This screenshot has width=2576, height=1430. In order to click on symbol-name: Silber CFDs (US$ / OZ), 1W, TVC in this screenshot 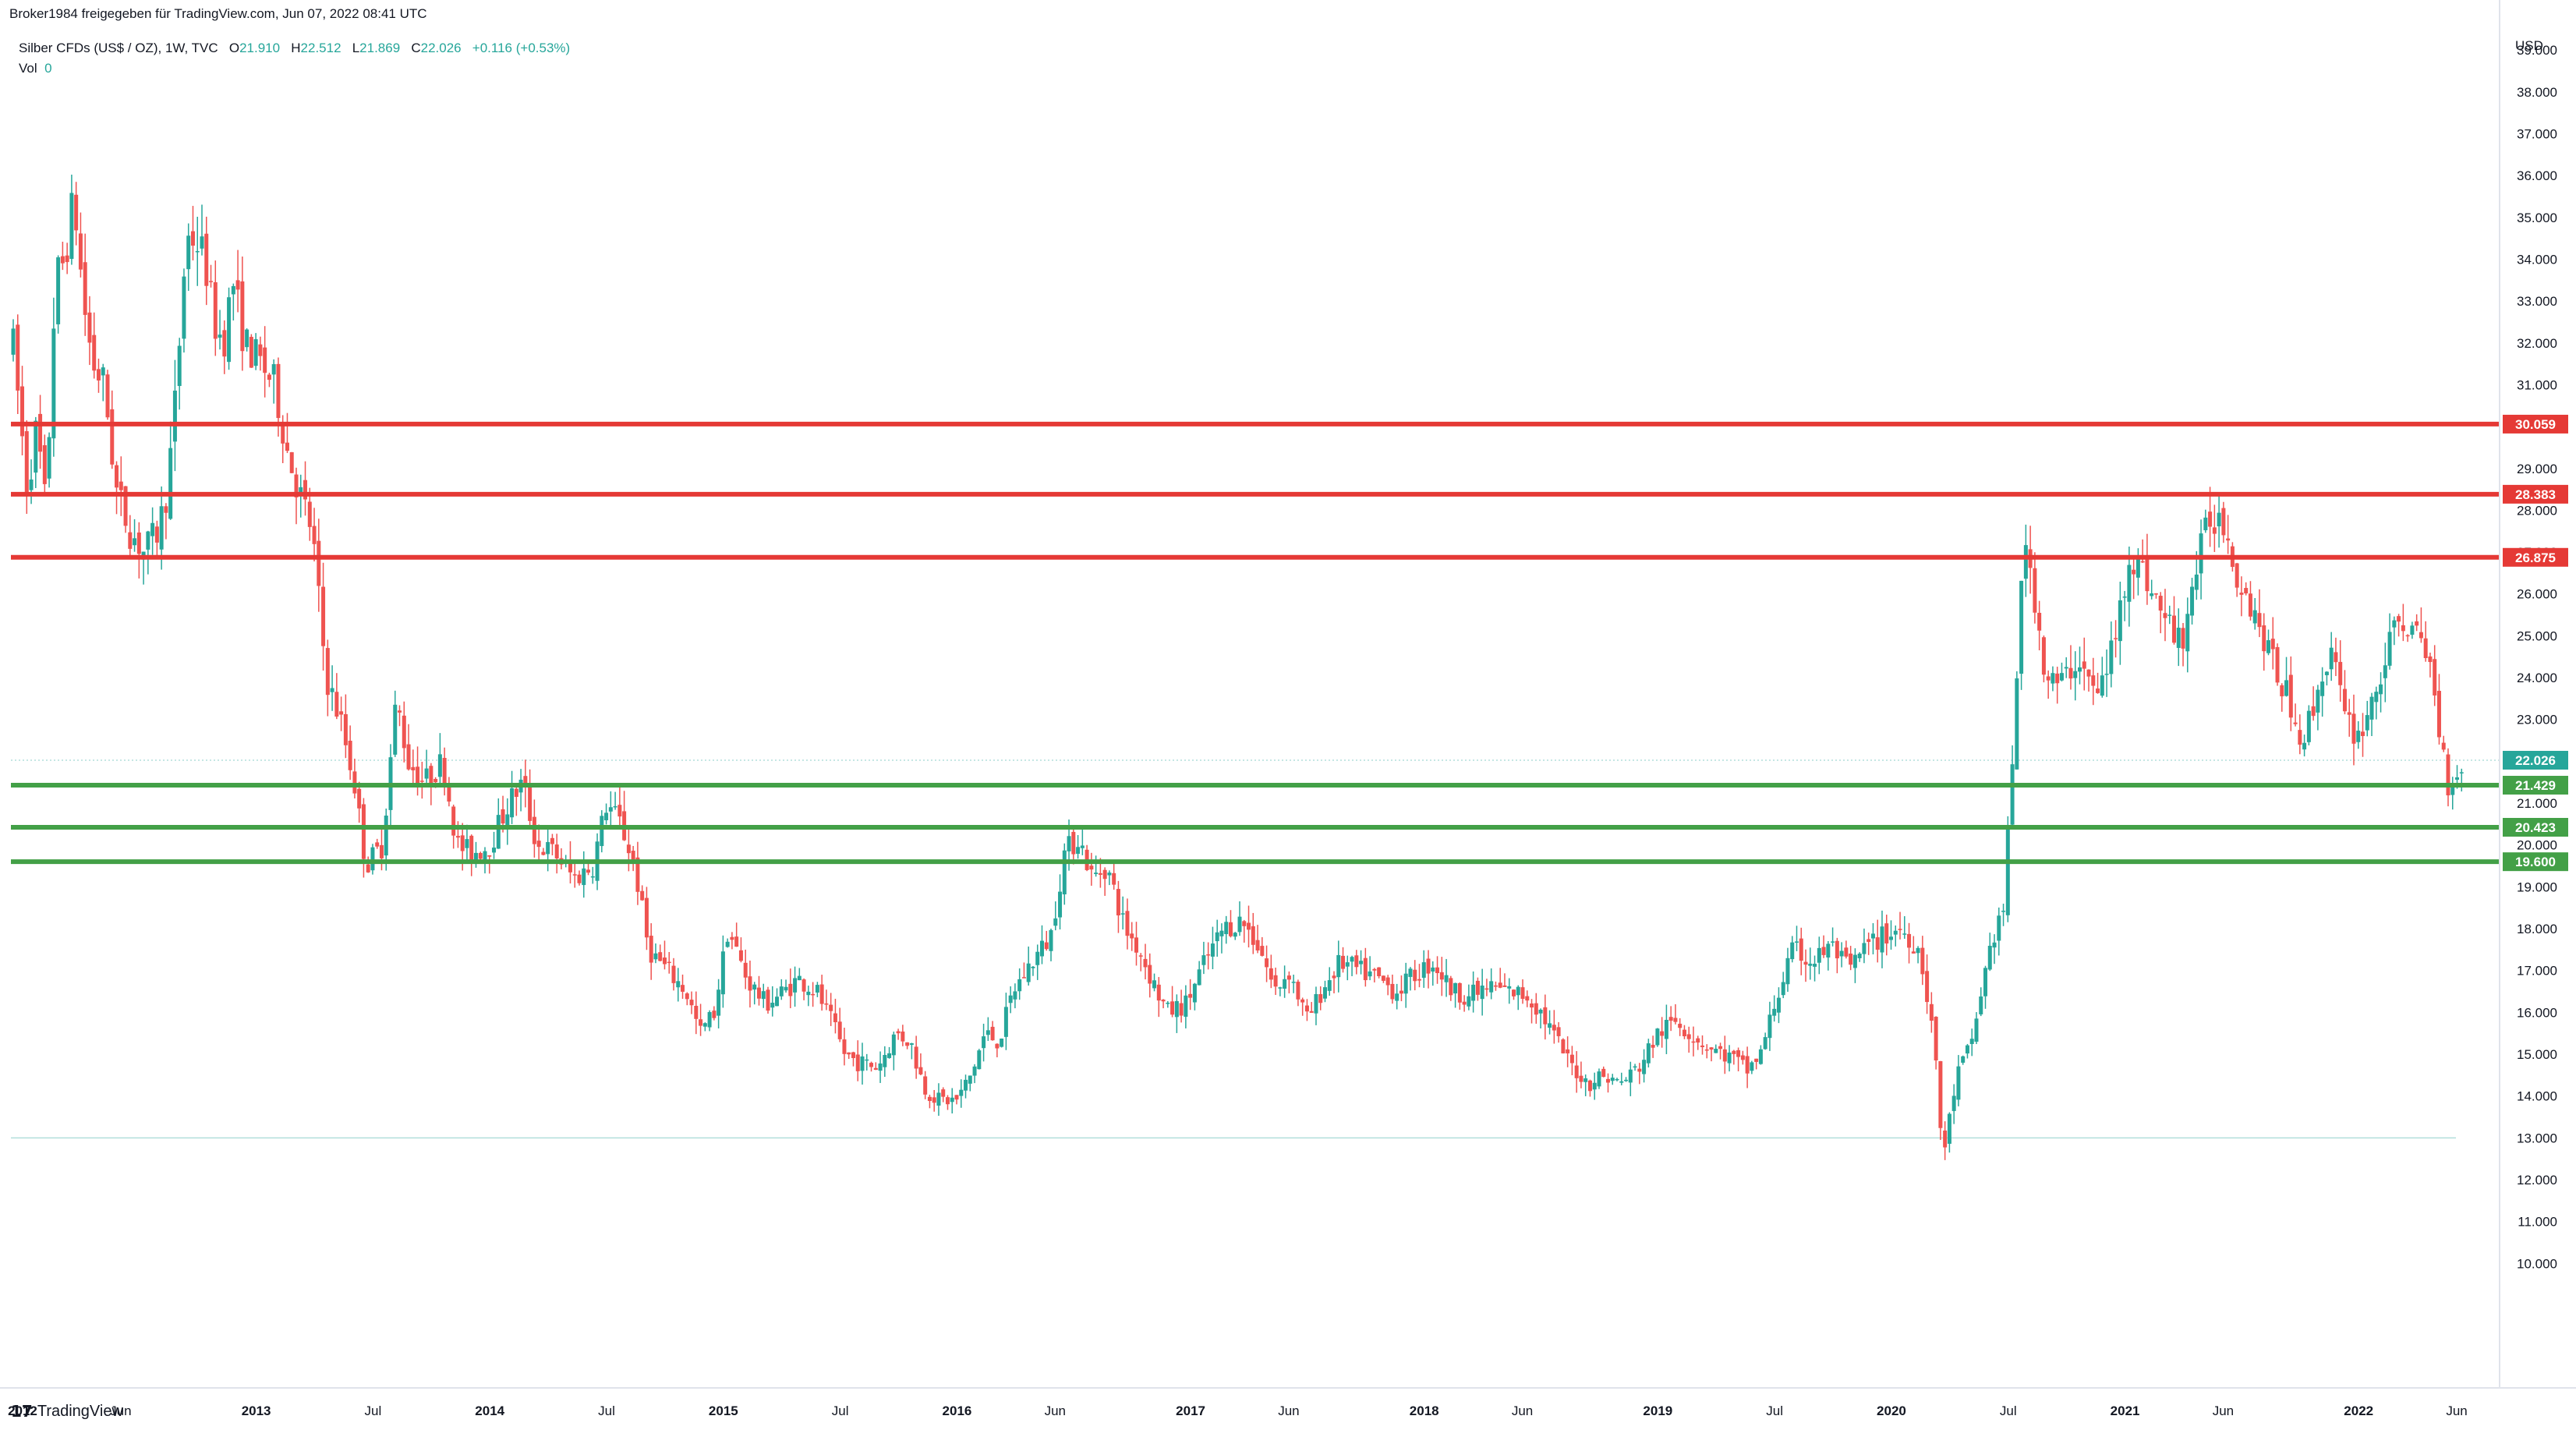, I will do `click(118, 48)`.